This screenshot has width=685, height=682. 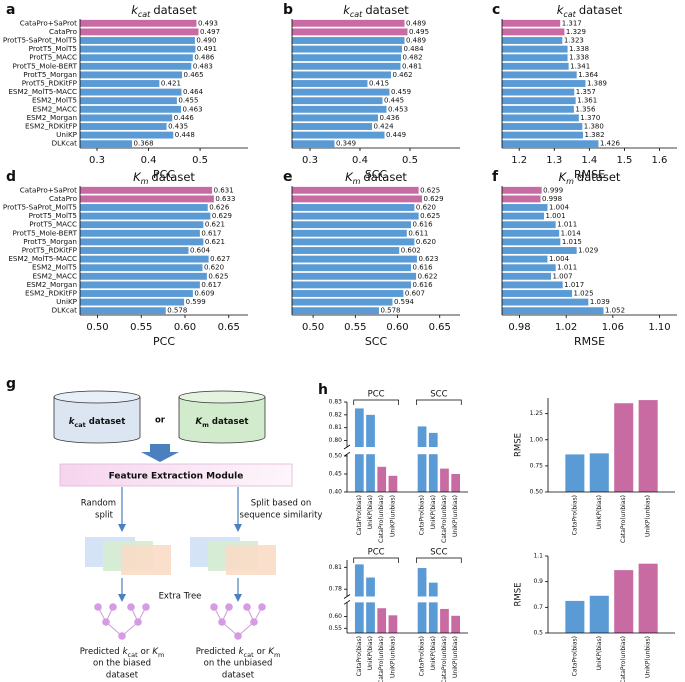 I want to click on x-tick-label: 0.3, so click(x=97, y=160).